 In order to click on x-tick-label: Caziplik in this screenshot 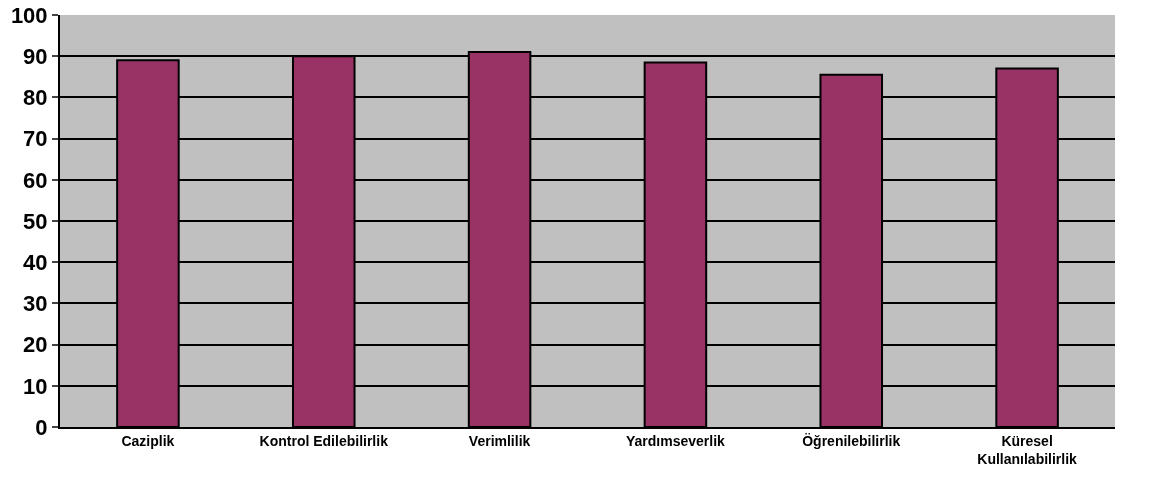, I will do `click(148, 440)`.